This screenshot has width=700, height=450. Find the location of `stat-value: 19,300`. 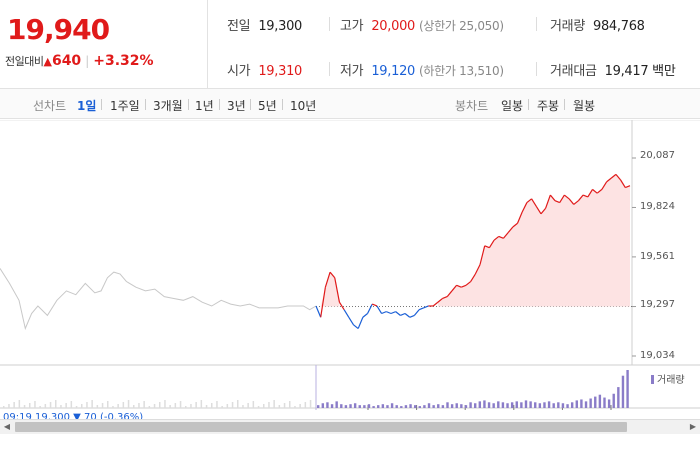

stat-value: 19,300 is located at coordinates (280, 26).